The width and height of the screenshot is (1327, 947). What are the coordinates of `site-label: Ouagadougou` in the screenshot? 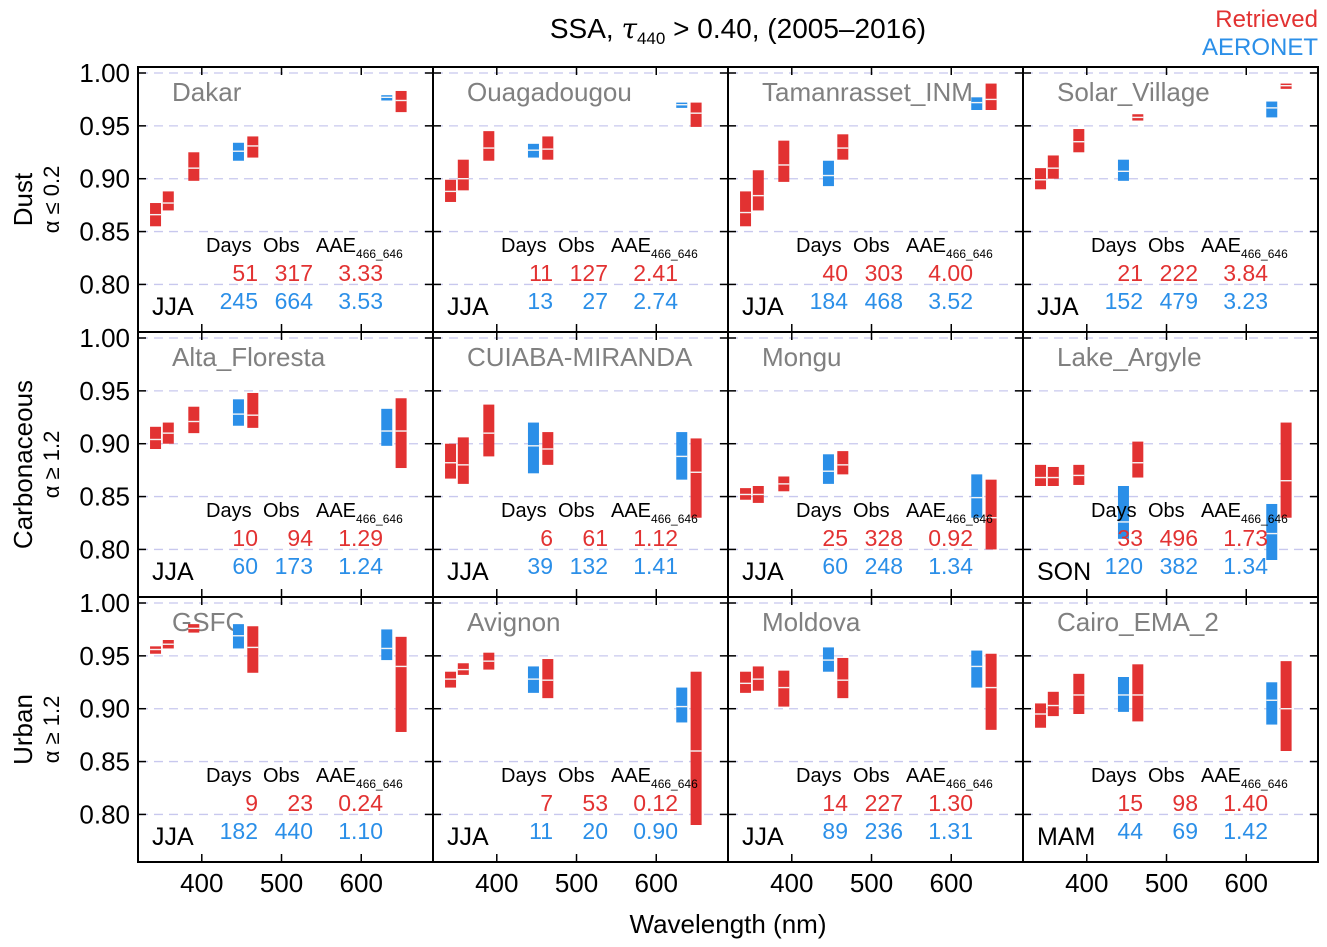 It's located at (549, 92).